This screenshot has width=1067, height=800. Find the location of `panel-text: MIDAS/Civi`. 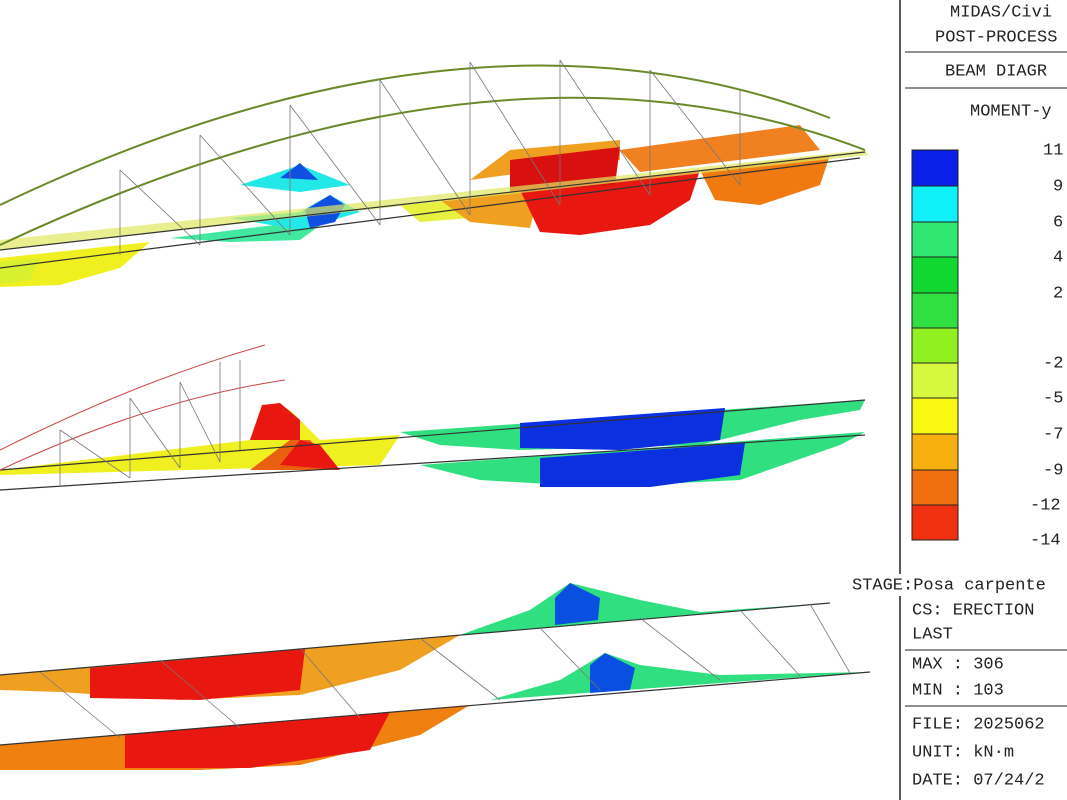

panel-text: MIDAS/Civi is located at coordinates (1001, 12).